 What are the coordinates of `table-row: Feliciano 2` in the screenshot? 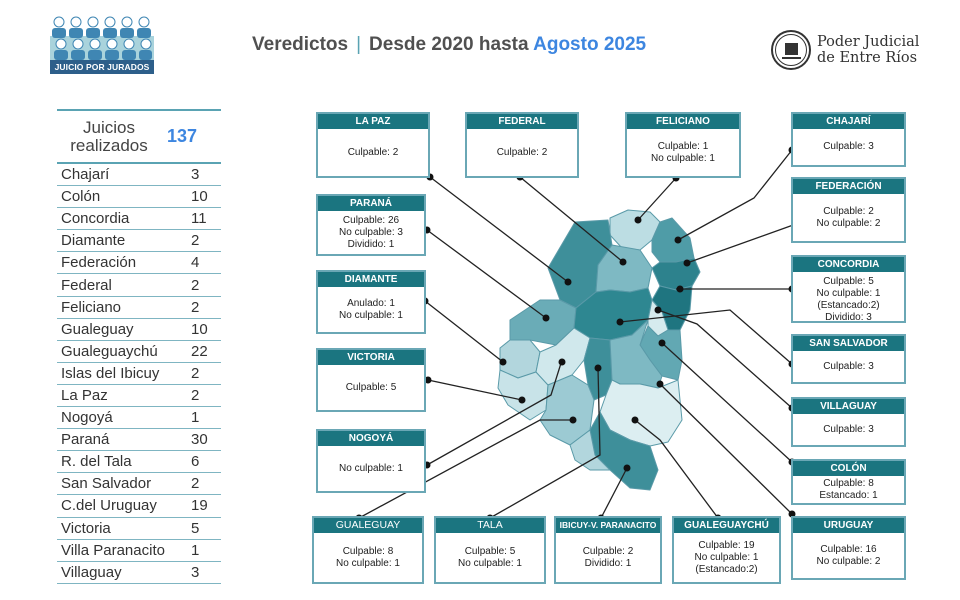 It's located at (139, 308).